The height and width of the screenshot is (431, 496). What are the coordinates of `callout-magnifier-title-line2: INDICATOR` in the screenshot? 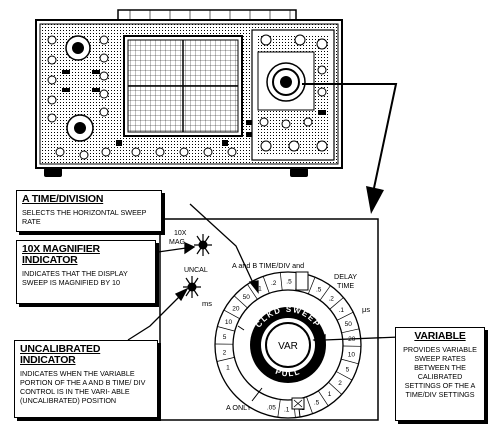 It's located at (50, 260).